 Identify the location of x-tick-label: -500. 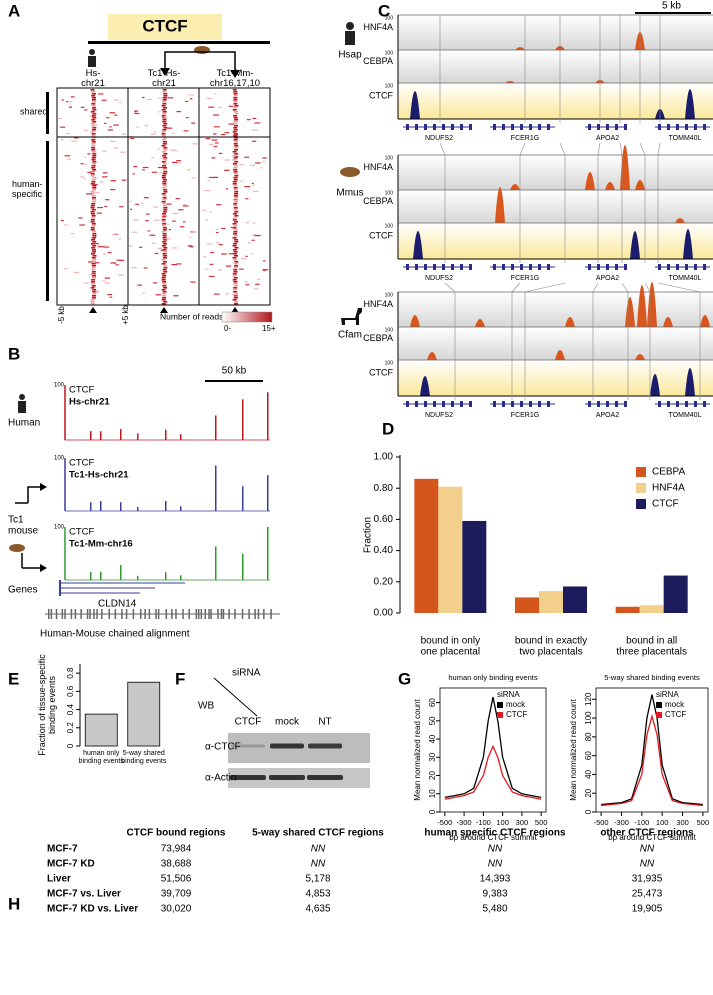
(601, 822).